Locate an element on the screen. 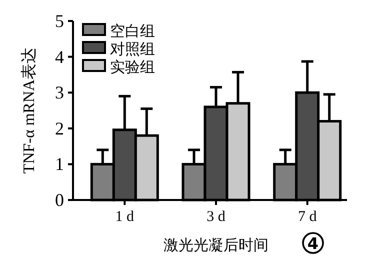 This screenshot has width=374, height=270. y-tick-label: 2 is located at coordinates (59, 128).